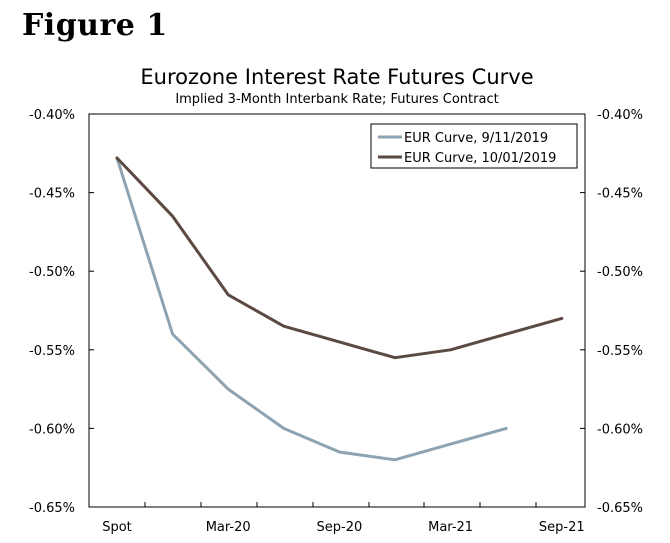 The width and height of the screenshot is (670, 543). What do you see at coordinates (52, 508) in the screenshot?
I see `y-tick-label-left: -0.65%` at bounding box center [52, 508].